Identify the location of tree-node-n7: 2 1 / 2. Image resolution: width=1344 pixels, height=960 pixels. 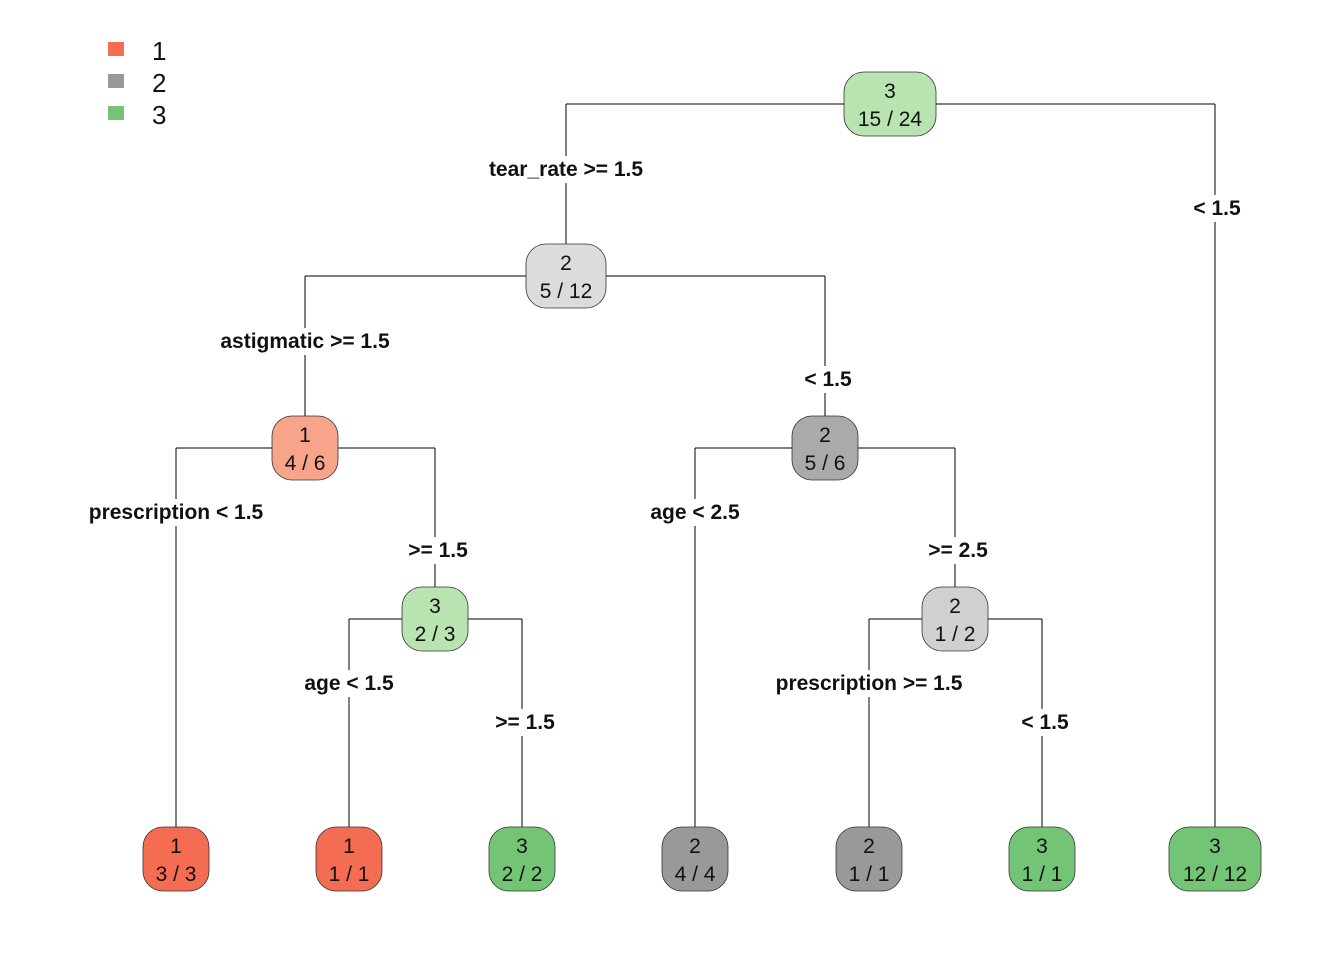
(955, 619).